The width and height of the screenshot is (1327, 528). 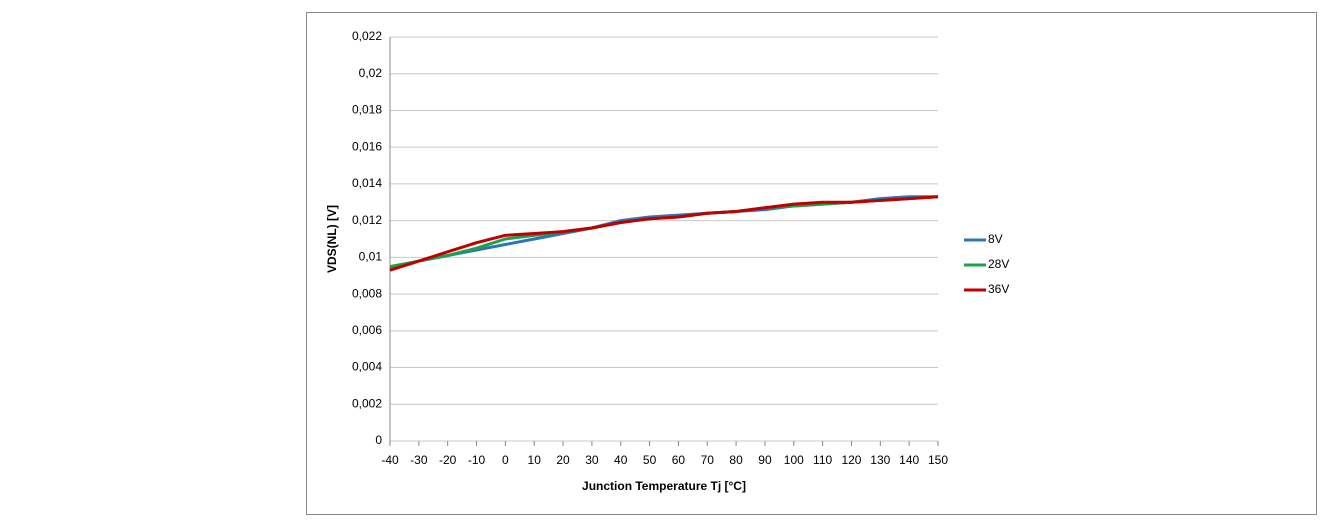 What do you see at coordinates (332, 239) in the screenshot?
I see `y-axis-title: VDS(NL) [V]` at bounding box center [332, 239].